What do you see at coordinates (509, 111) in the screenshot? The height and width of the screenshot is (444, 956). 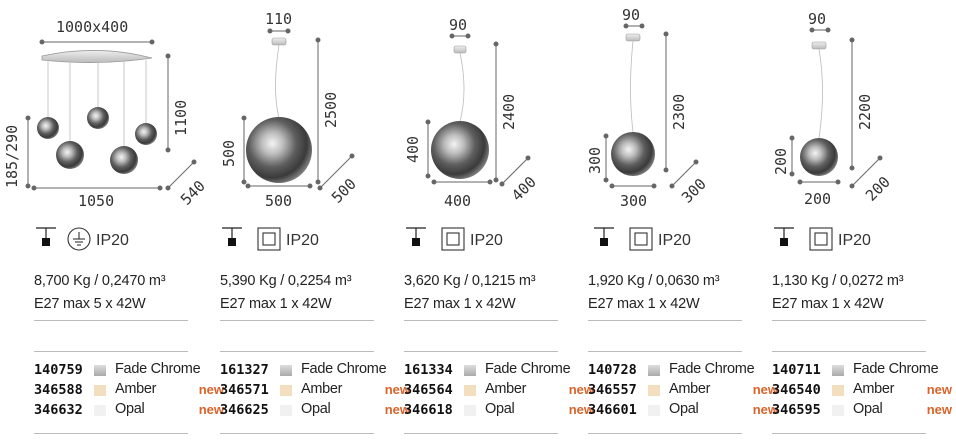 I see `dim-height-label: 2400` at bounding box center [509, 111].